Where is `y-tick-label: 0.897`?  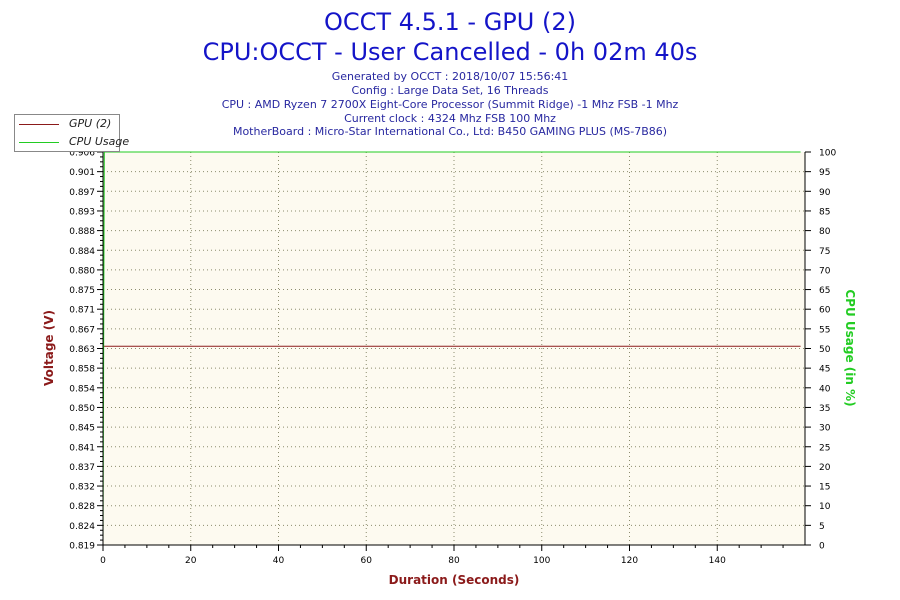 y-tick-label: 0.897 is located at coordinates (82, 193).